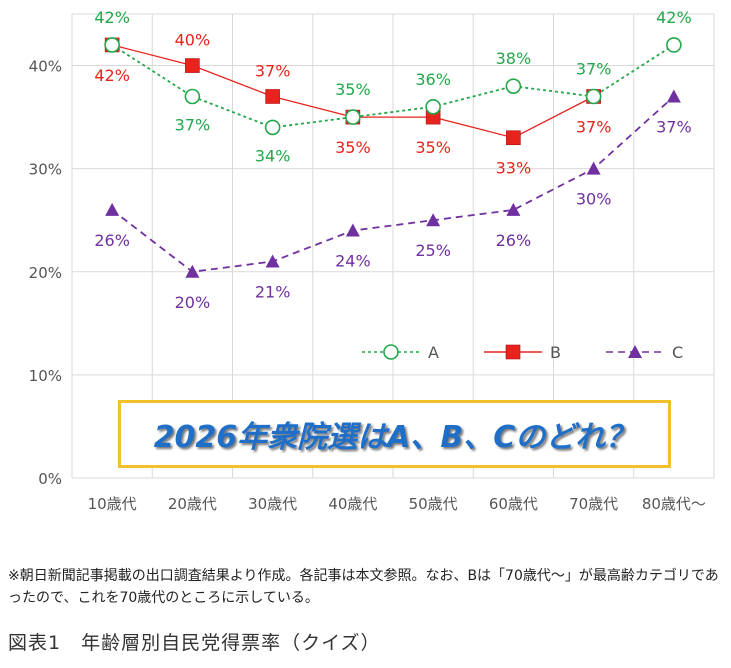 The height and width of the screenshot is (668, 731). I want to click on data-label-a: 36%, so click(433, 79).